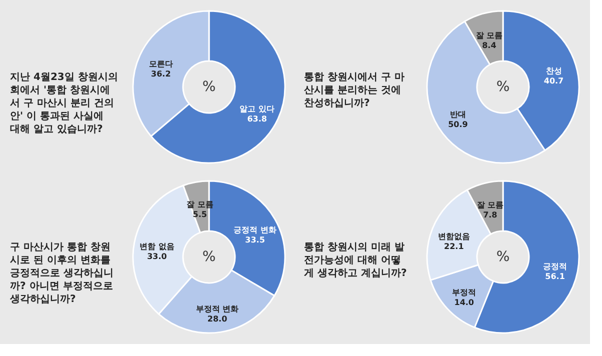 Image resolution: width=602 pixels, height=356 pixels. What do you see at coordinates (217, 309) in the screenshot?
I see `slice-label: 부정적 변화` at bounding box center [217, 309].